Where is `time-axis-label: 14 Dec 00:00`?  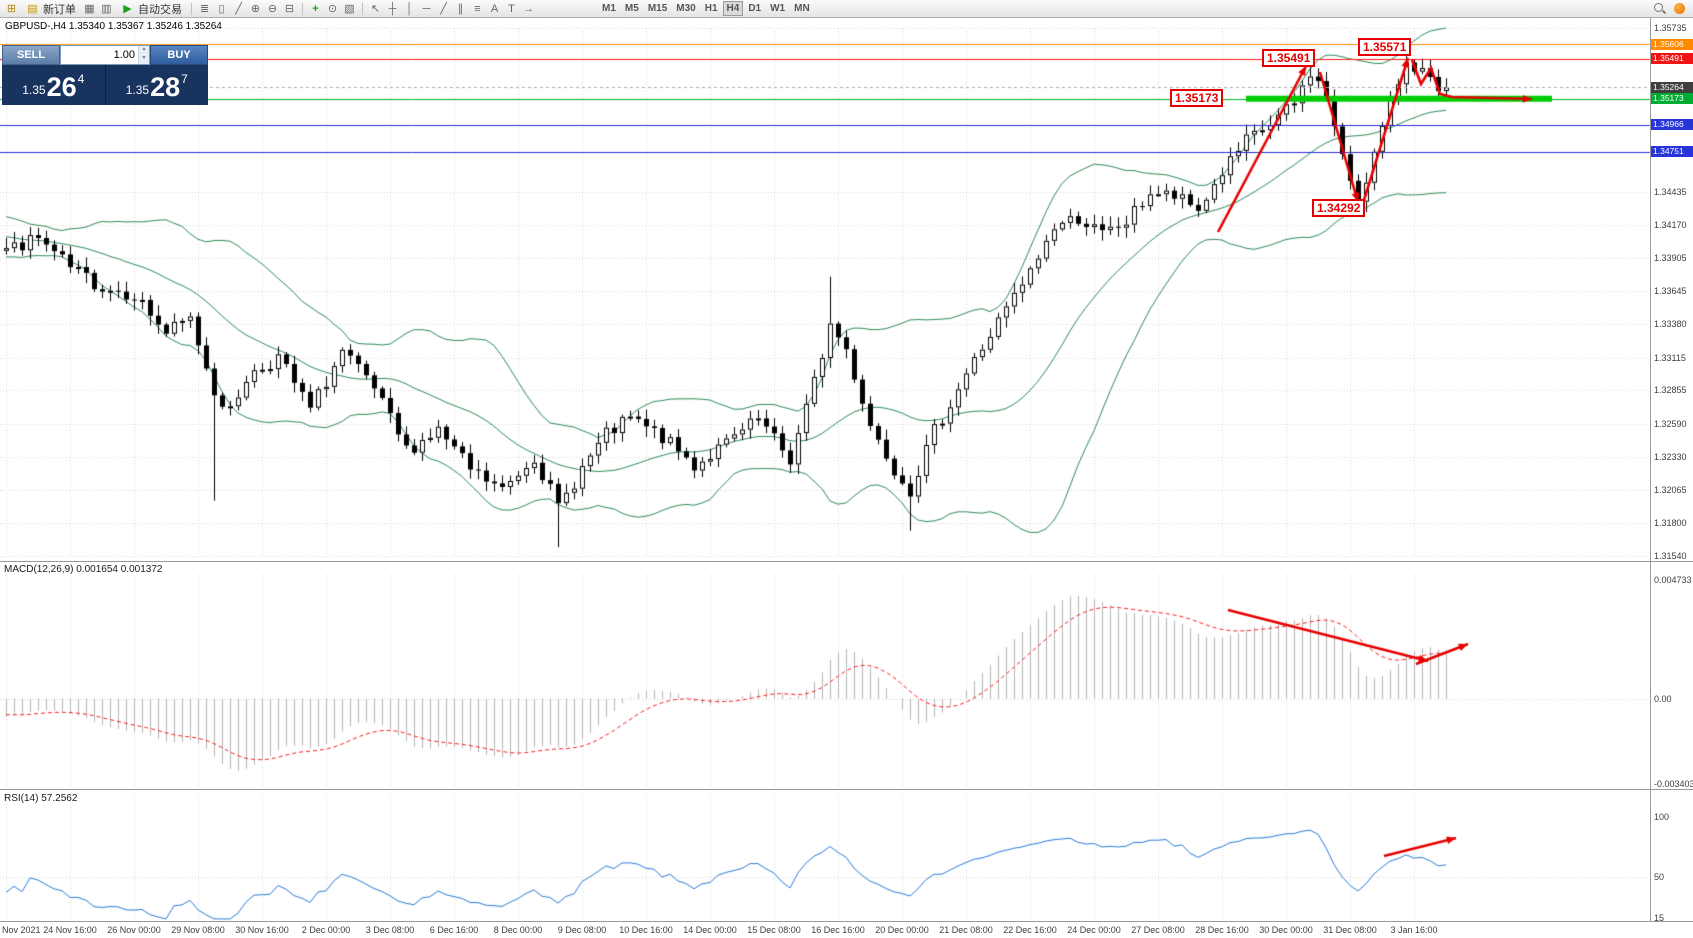
time-axis-label: 14 Dec 00:00 is located at coordinates (710, 930).